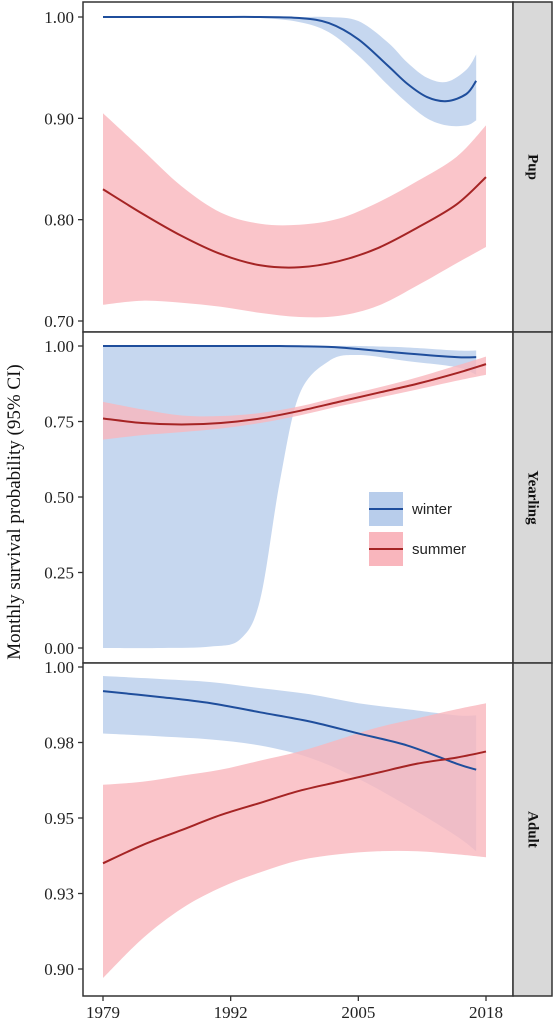 This screenshot has width=553, height=1024. I want to click on strip-label-adult: Adult, so click(533, 829).